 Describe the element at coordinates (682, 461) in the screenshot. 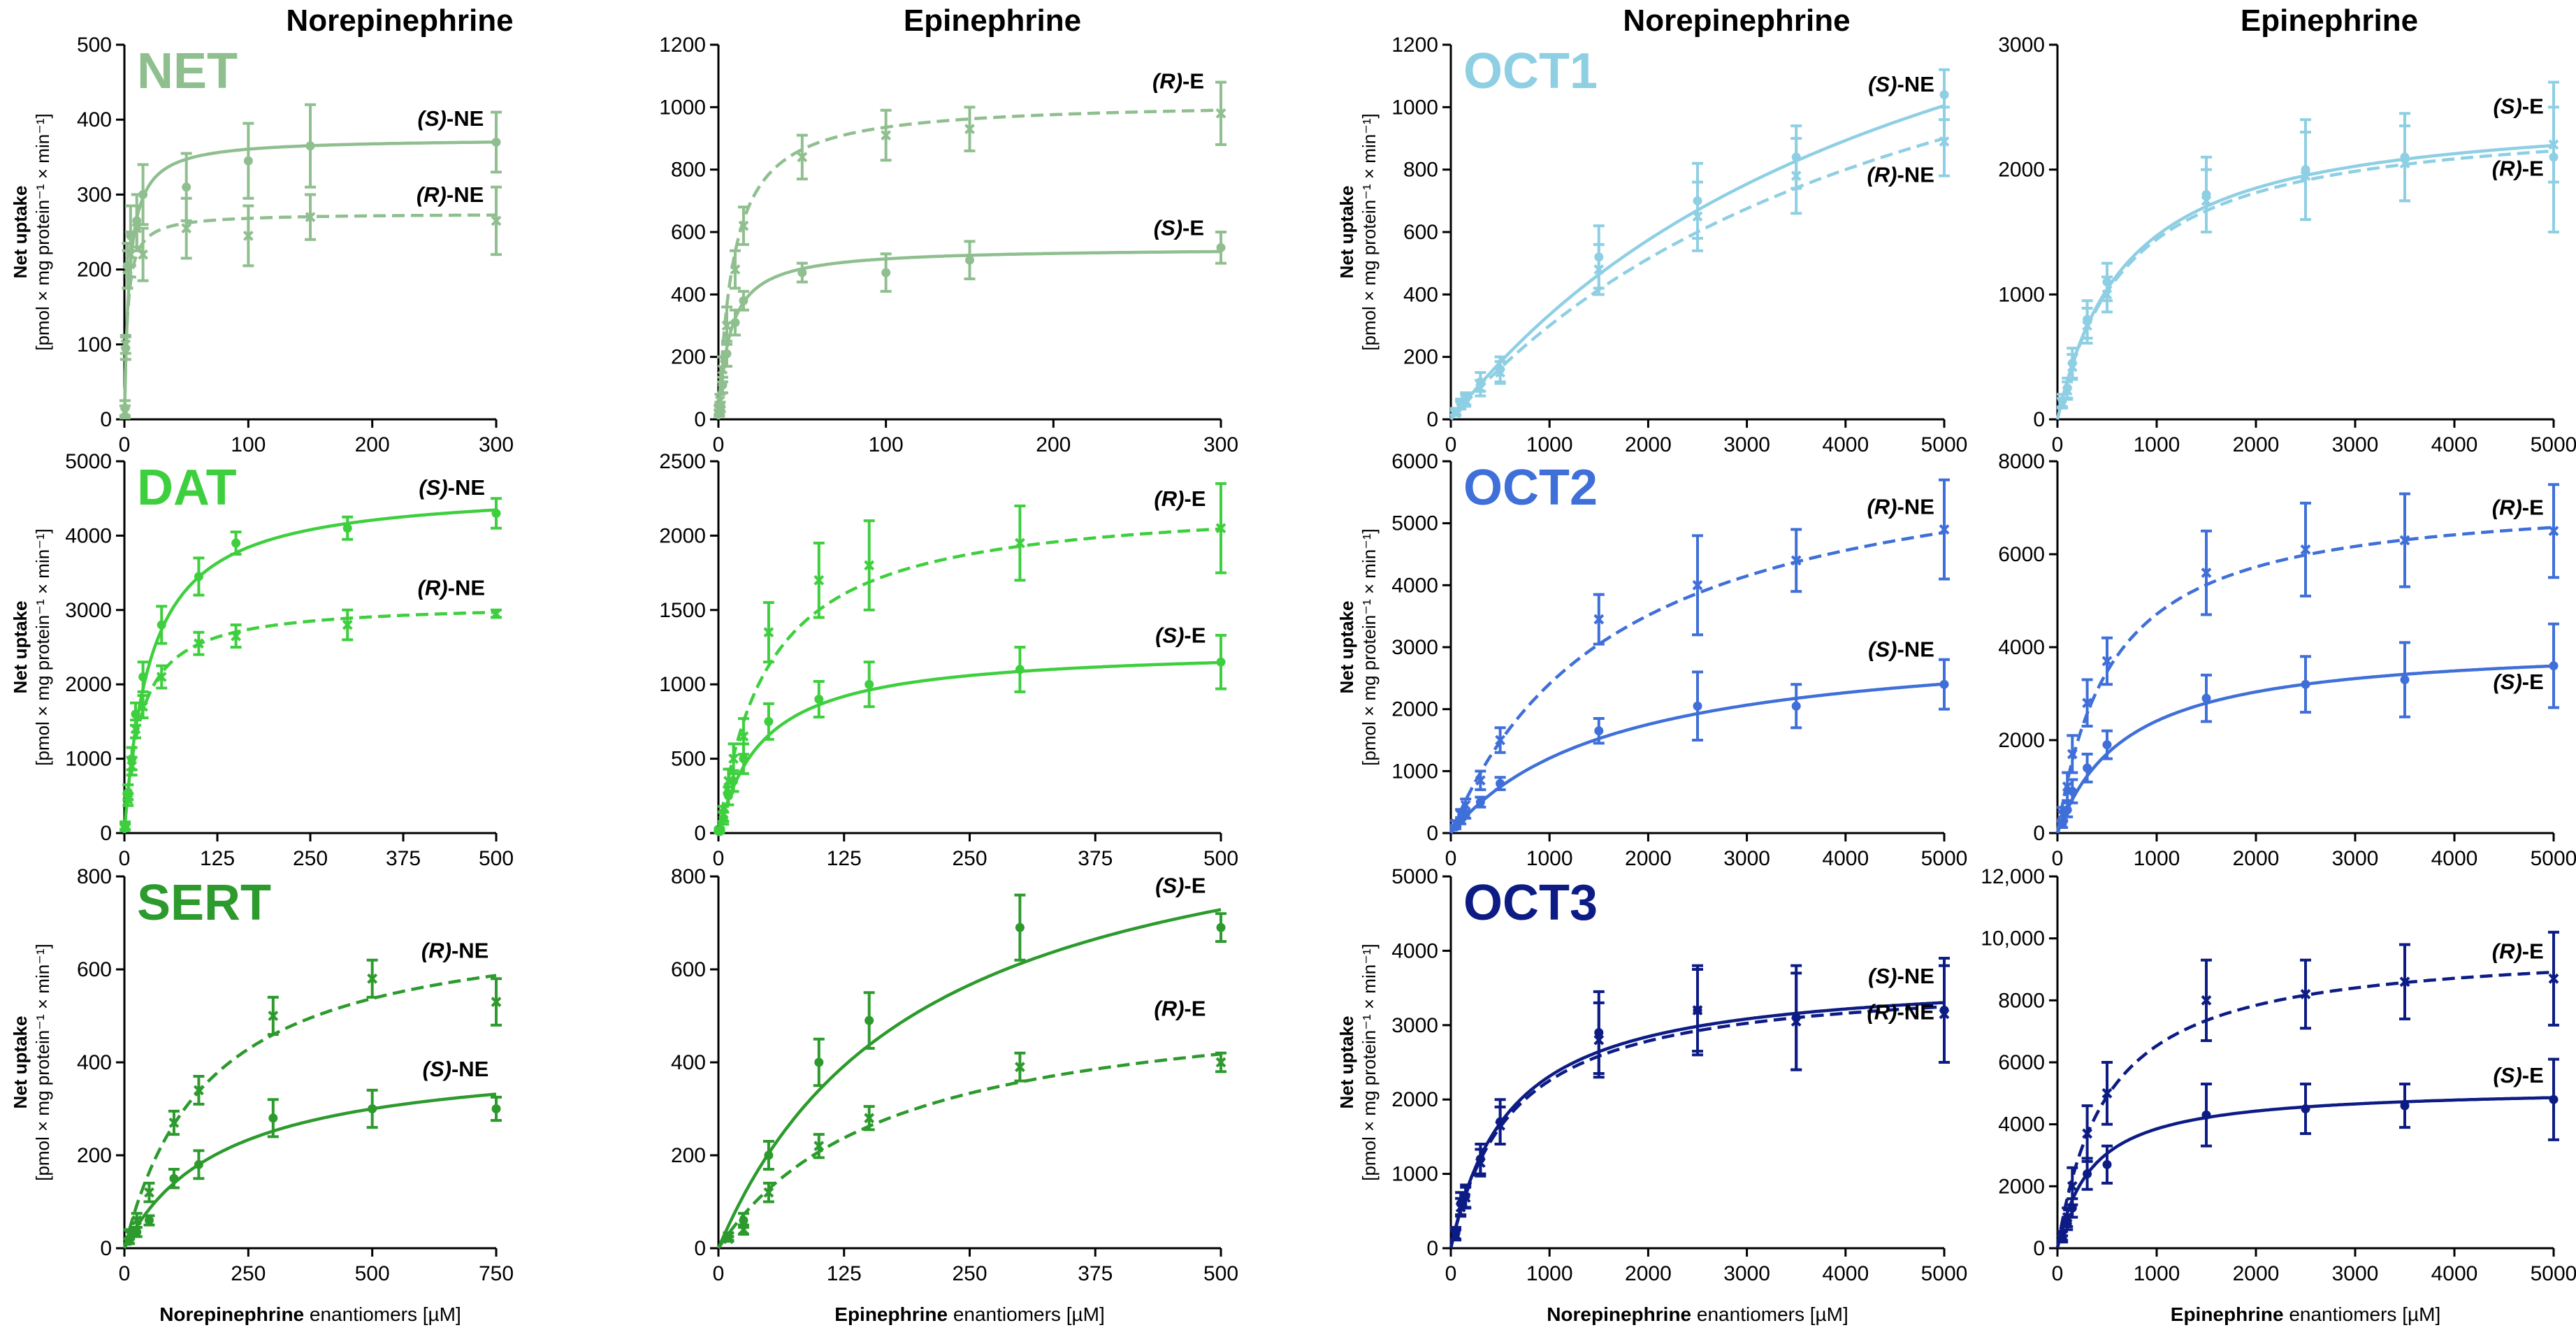

I see `y-tick-label: 2500` at that location.